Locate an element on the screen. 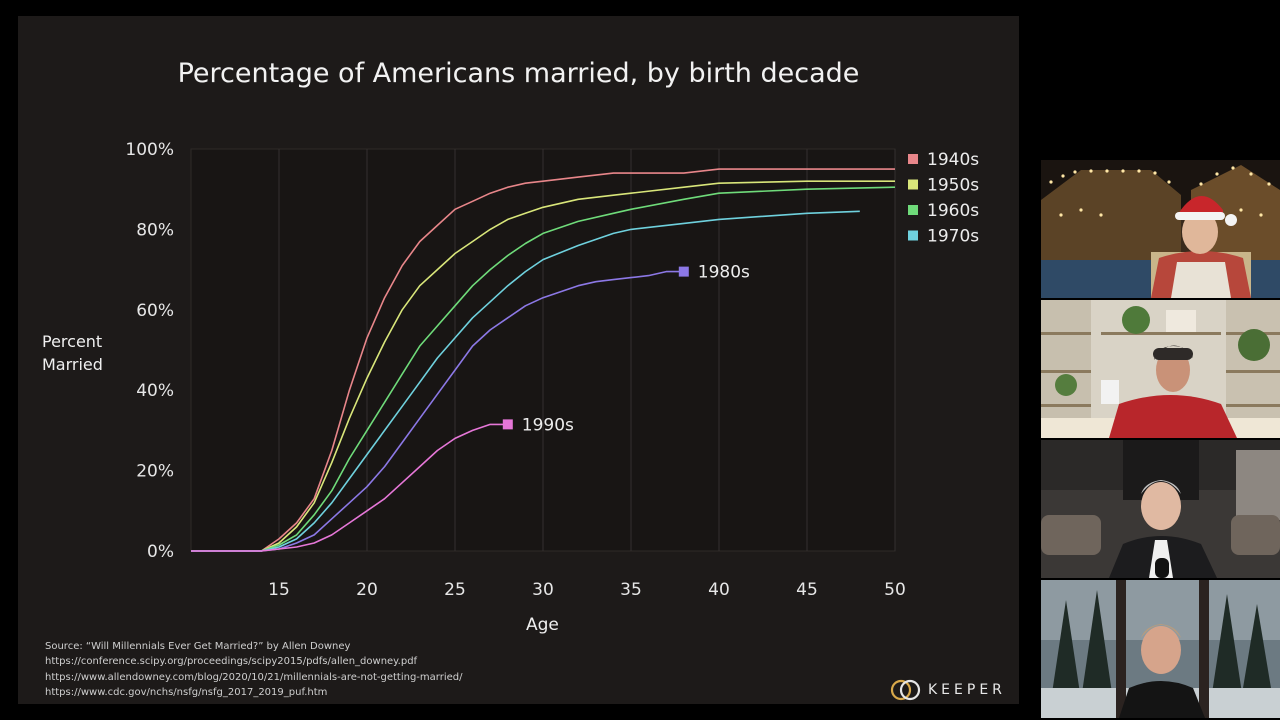 The image size is (1280, 720). x-tick-label: 30 is located at coordinates (543, 590).